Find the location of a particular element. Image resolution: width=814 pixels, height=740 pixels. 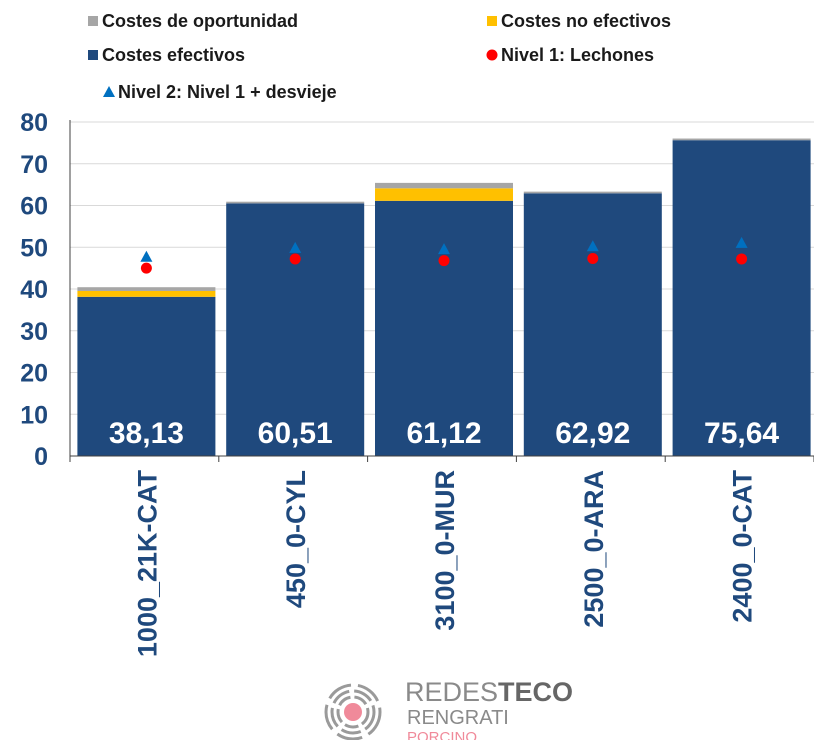

y-axis: 0 10 20 30 40 50 60 70 80 is located at coordinates (45, 290).